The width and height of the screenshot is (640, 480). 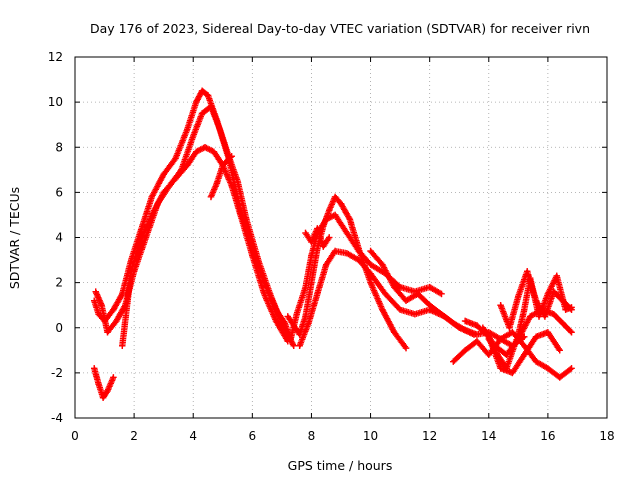 I want to click on x-tick-label: 16, so click(x=547, y=436).